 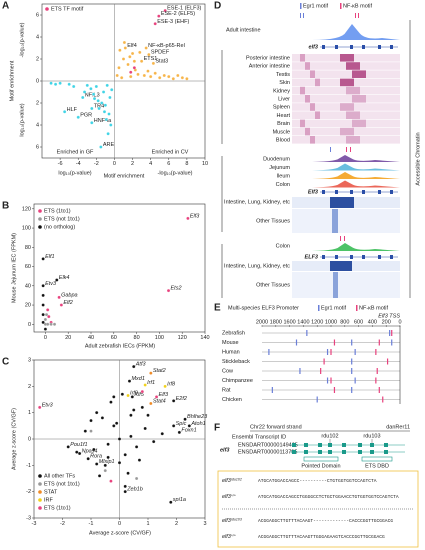 What do you see at coordinates (176, 289) in the screenshot?
I see `point-label: Ets2` at bounding box center [176, 289].